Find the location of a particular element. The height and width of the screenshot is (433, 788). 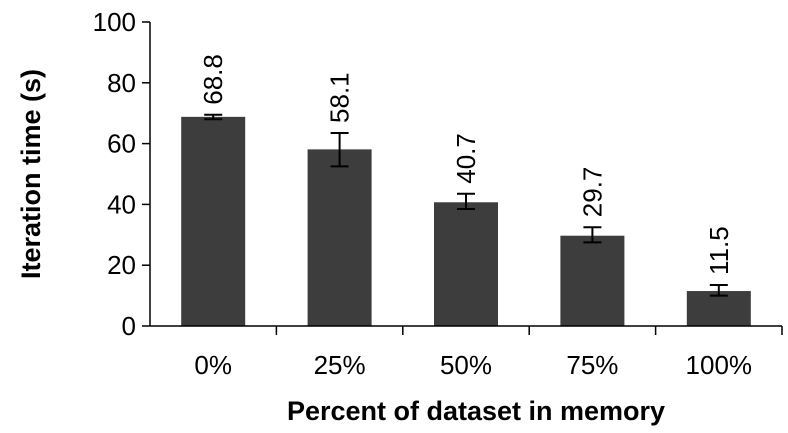

y-tick-label: 20 is located at coordinates (121, 265).